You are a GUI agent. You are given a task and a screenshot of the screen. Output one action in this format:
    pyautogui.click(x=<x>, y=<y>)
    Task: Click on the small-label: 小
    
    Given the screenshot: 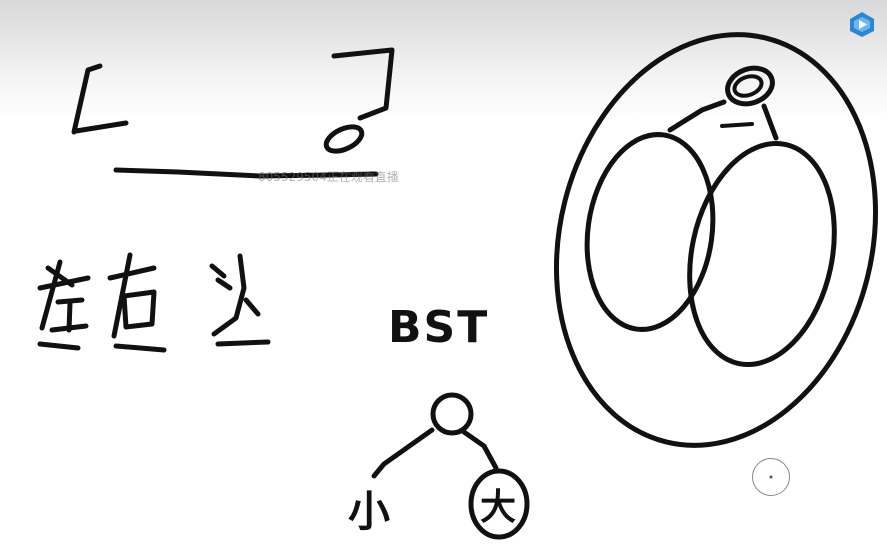 What is the action you would take?
    pyautogui.click(x=369, y=511)
    